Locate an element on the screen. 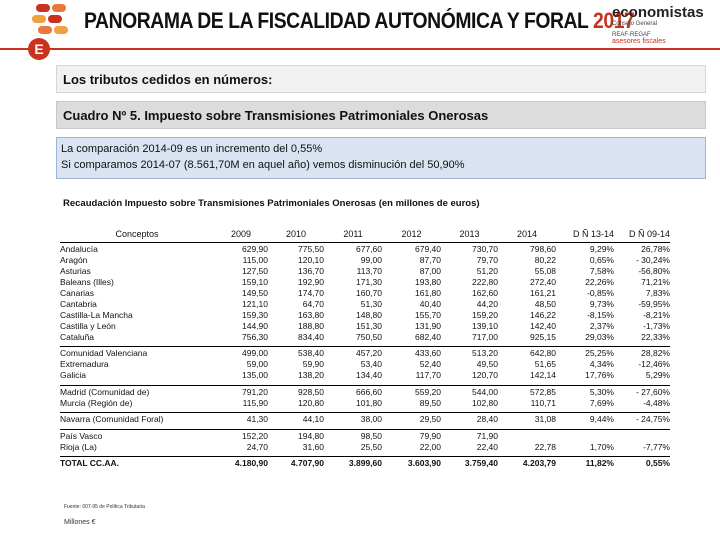 This screenshot has width=720, height=540. cell-value: 59,00 is located at coordinates (257, 364).